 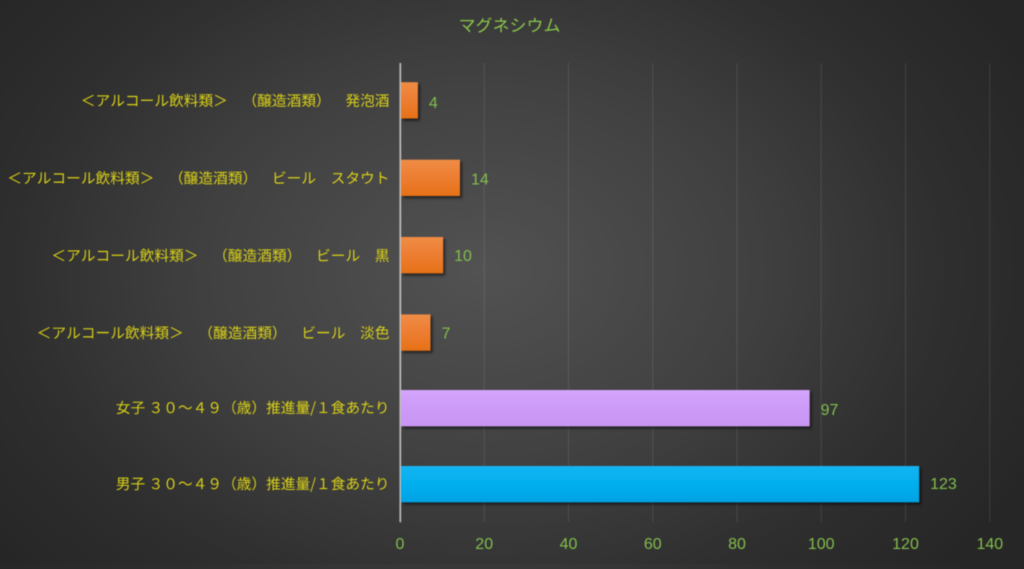 What do you see at coordinates (737, 544) in the screenshot?
I see `svg-text: 80` at bounding box center [737, 544].